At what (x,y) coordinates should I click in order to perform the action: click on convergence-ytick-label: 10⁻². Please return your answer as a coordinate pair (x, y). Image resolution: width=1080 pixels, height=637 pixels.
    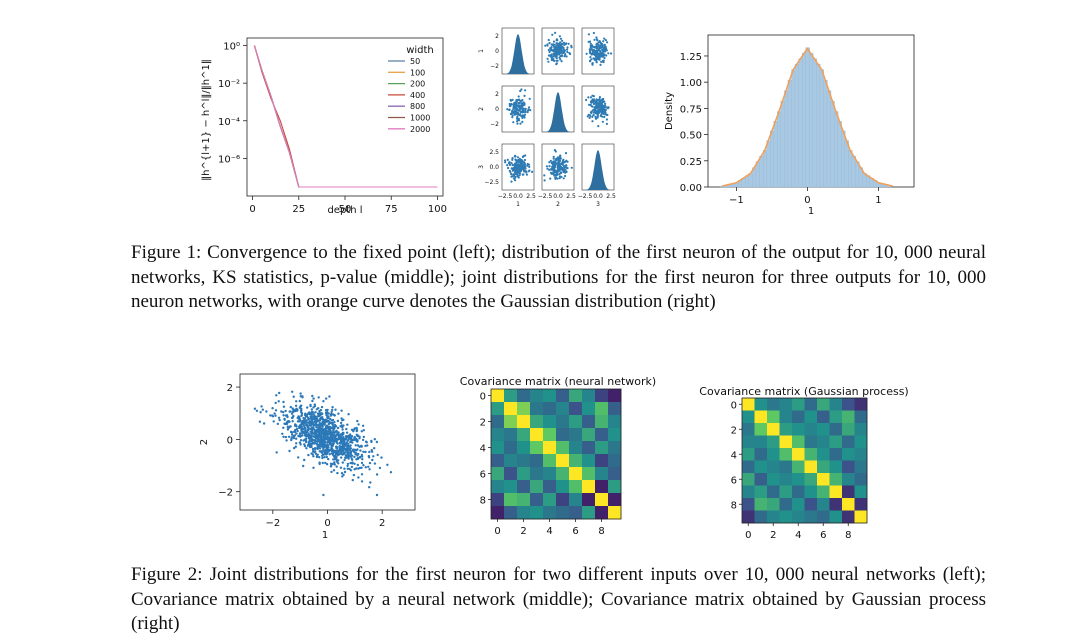
    Looking at the image, I should click on (229, 84).